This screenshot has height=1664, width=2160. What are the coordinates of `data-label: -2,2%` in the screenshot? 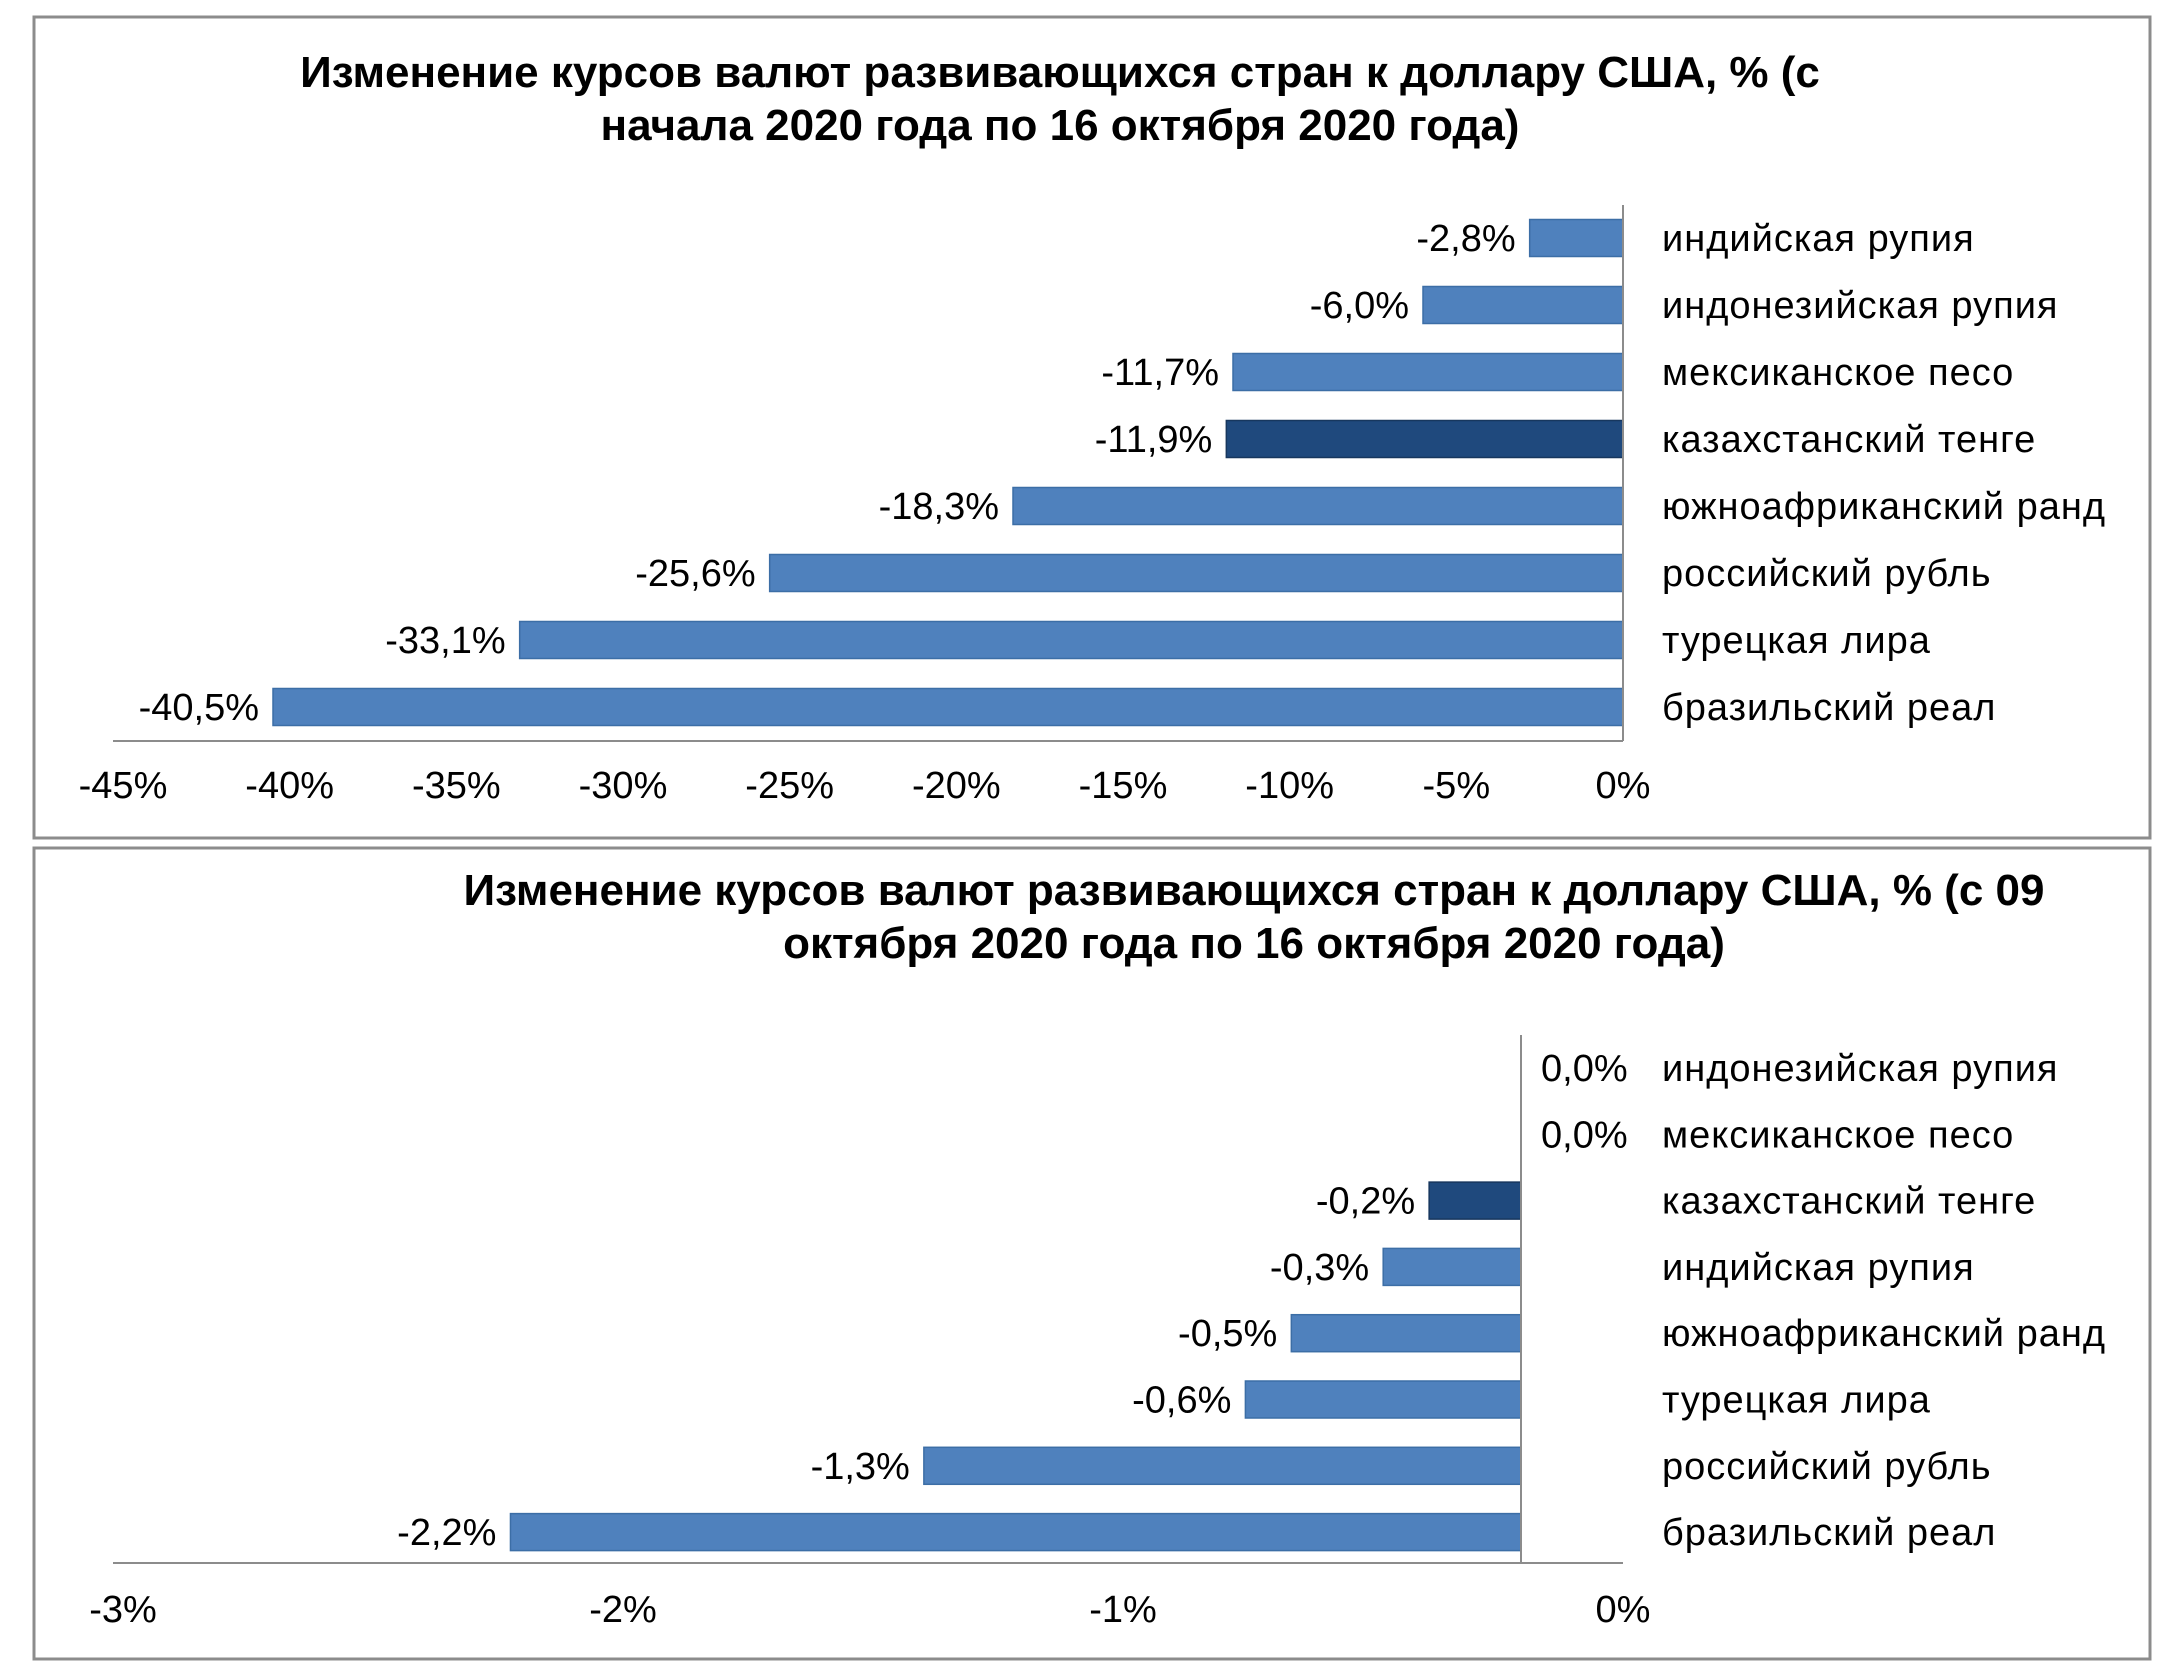 It's located at (446, 1533).